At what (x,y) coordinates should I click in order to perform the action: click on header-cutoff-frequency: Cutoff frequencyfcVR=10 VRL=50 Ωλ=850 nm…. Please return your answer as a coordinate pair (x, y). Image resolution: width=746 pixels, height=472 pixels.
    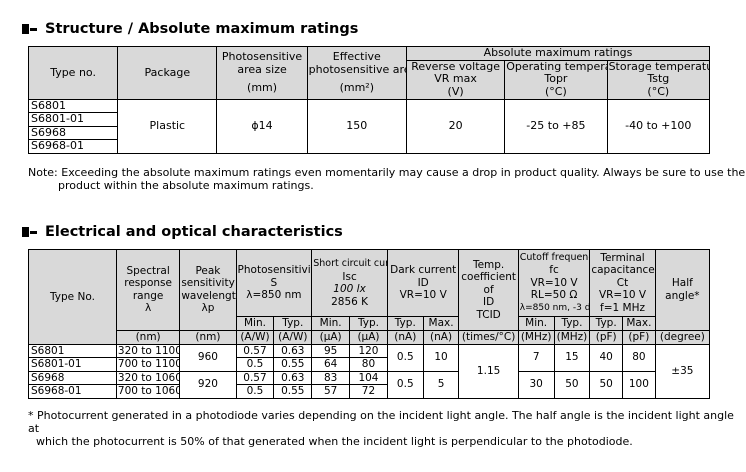
    Looking at the image, I should click on (554, 283).